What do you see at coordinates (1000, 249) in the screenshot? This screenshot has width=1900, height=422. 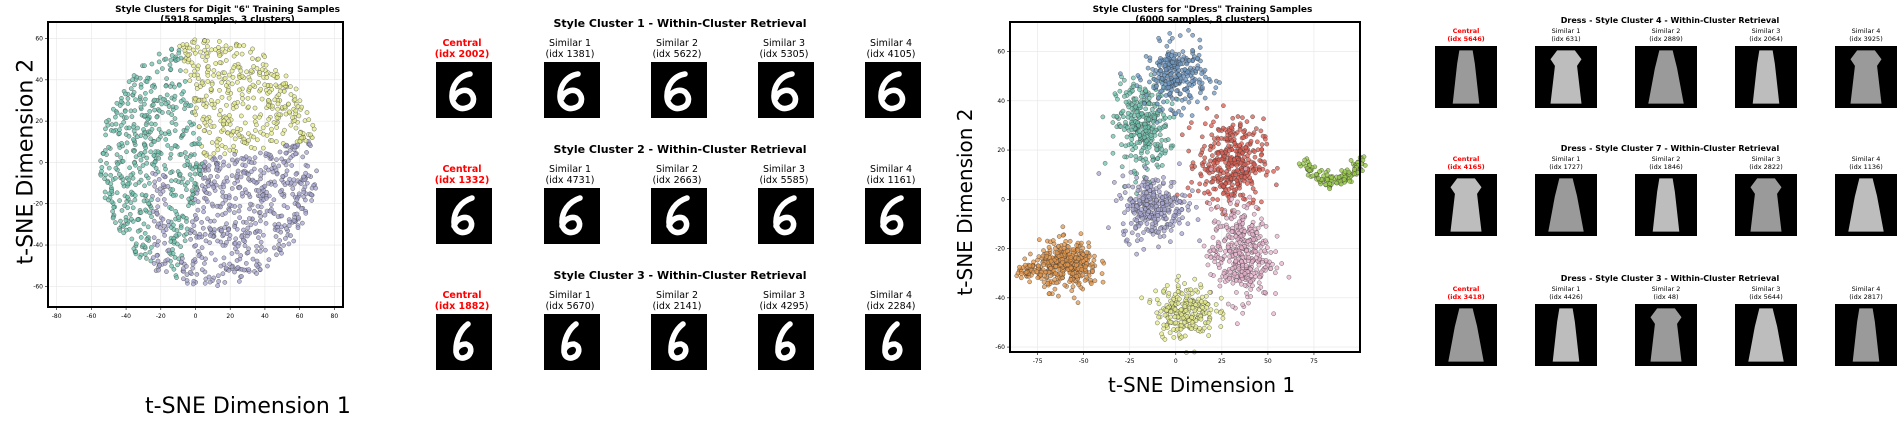 I see `chart2-ytick-label: -20` at bounding box center [1000, 249].